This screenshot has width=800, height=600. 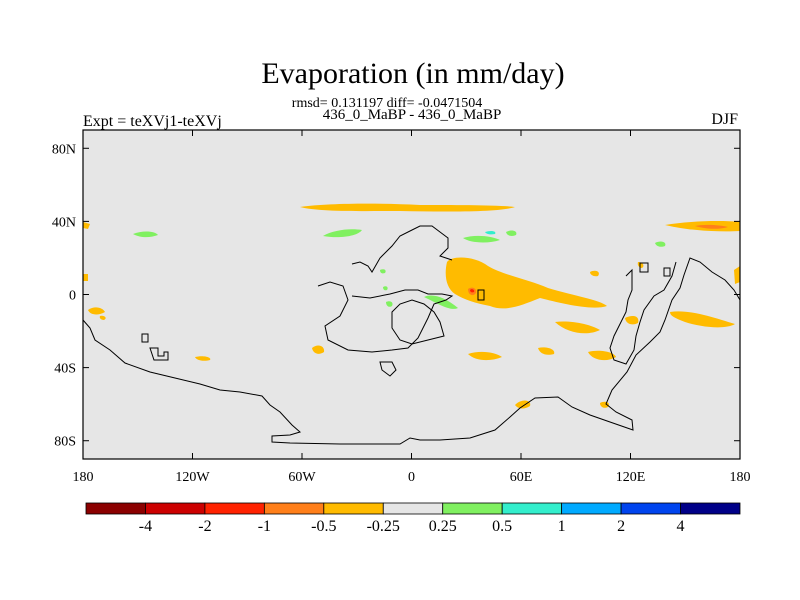 What do you see at coordinates (737, 275) in the screenshot?
I see `anomaly-pacific-edge` at bounding box center [737, 275].